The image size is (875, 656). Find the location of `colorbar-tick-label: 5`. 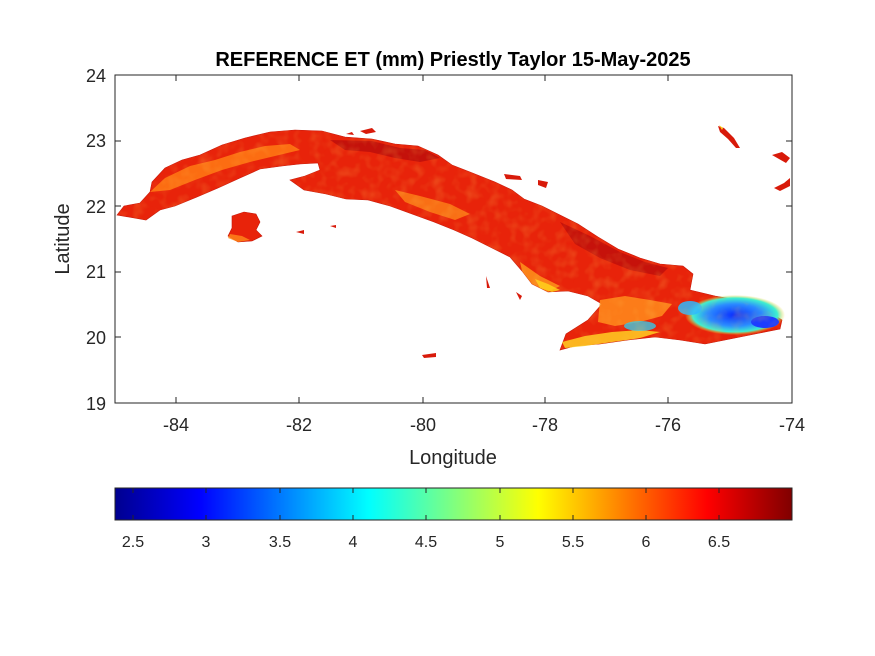

colorbar-tick-label: 5 is located at coordinates (500, 542).